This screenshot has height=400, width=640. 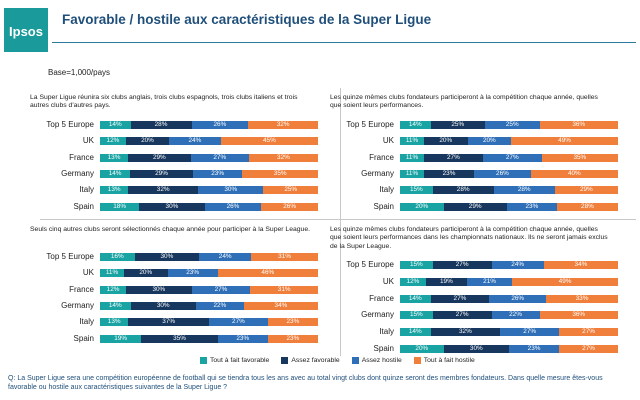 What do you see at coordinates (117, 256) in the screenshot?
I see `data-label: 16%` at bounding box center [117, 256].